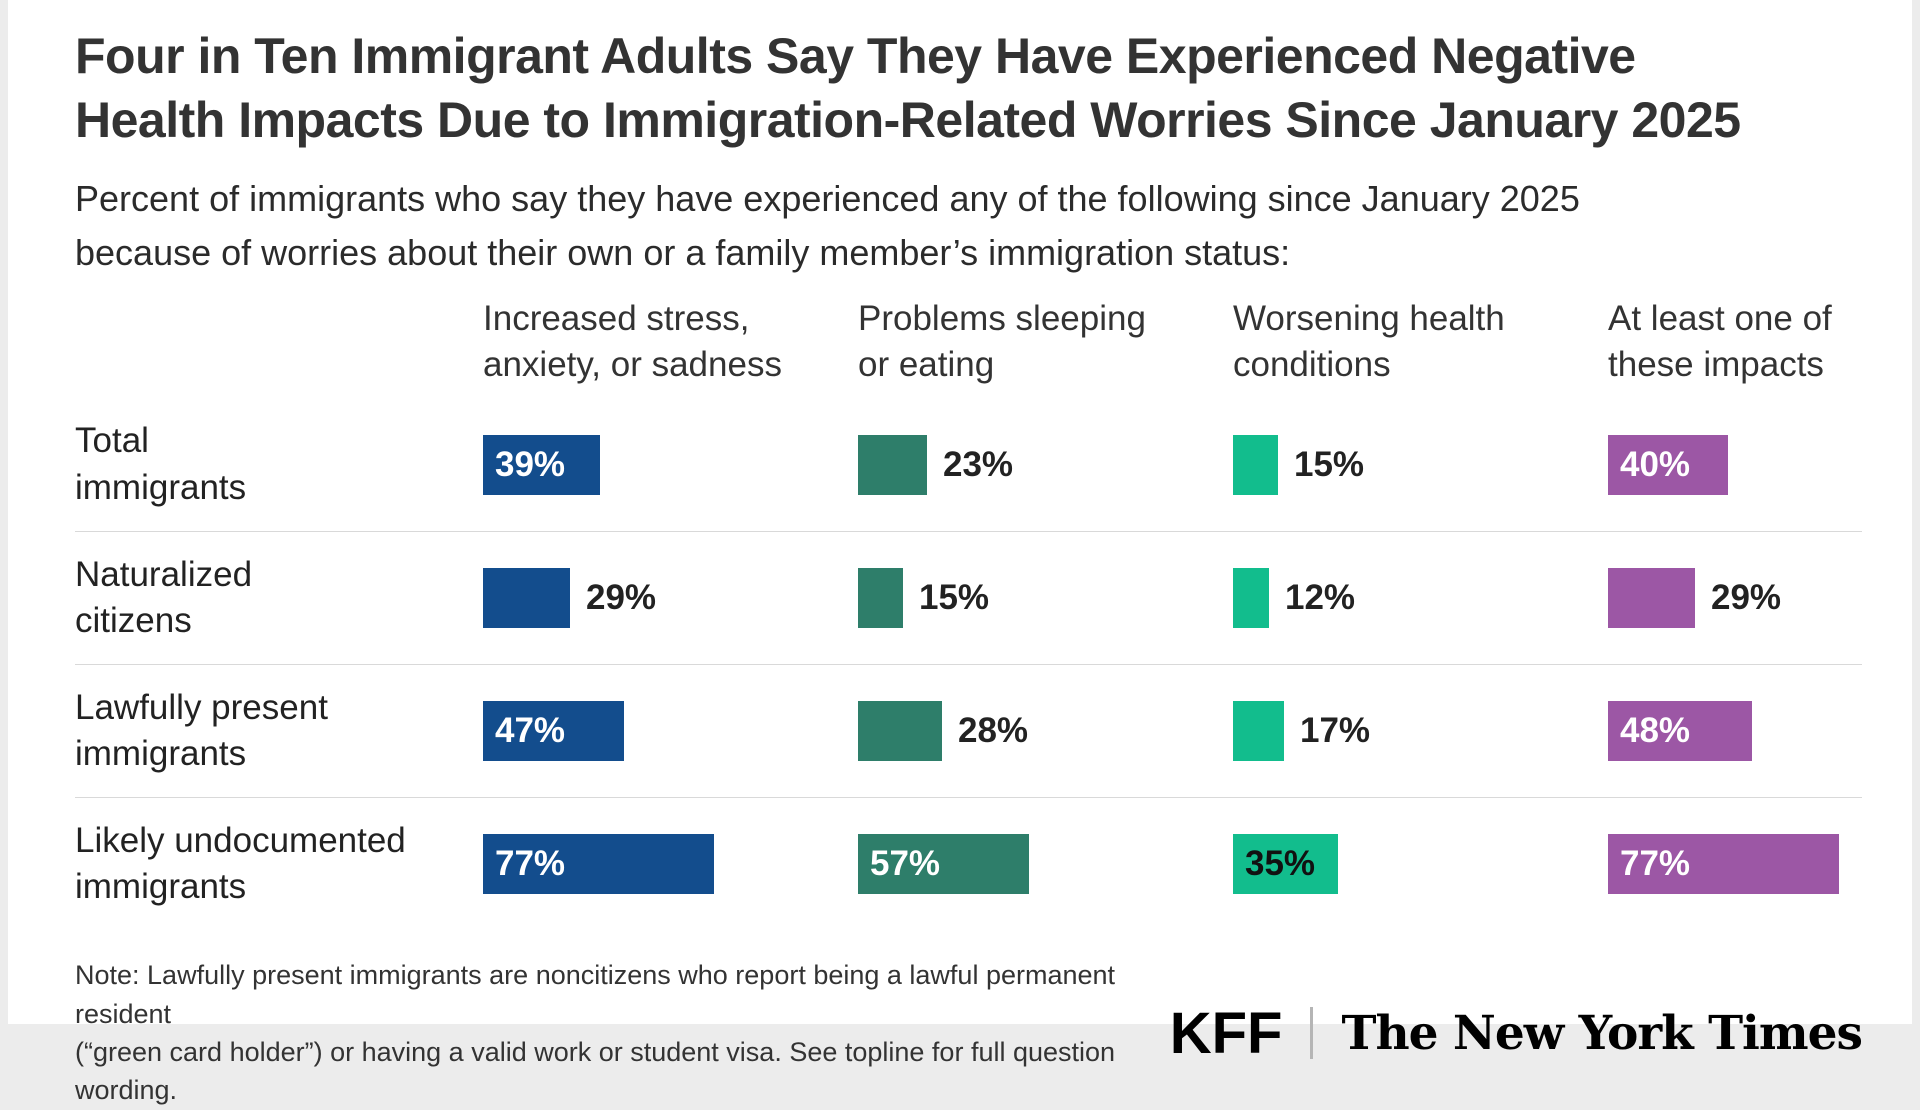 The image size is (1920, 1110). Describe the element at coordinates (1655, 464) in the screenshot. I see `bar-value-label: 40%` at that location.